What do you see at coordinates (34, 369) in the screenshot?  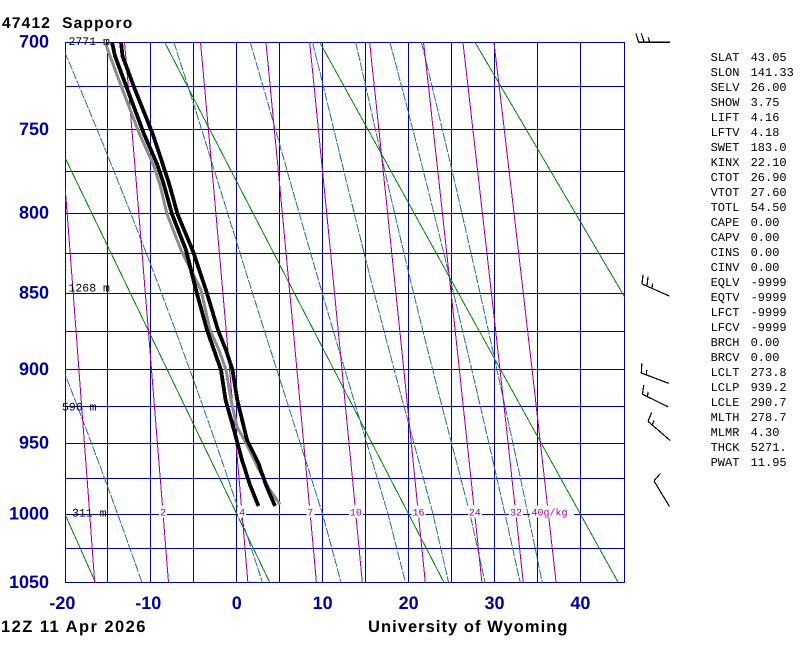 I see `svg-text: 900` at bounding box center [34, 369].